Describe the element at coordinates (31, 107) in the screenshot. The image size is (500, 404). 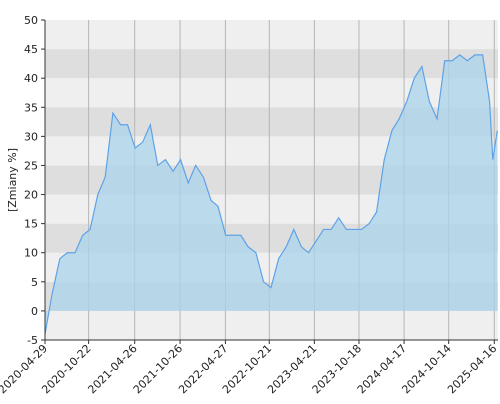
I see `y-tick-label: 35` at that location.